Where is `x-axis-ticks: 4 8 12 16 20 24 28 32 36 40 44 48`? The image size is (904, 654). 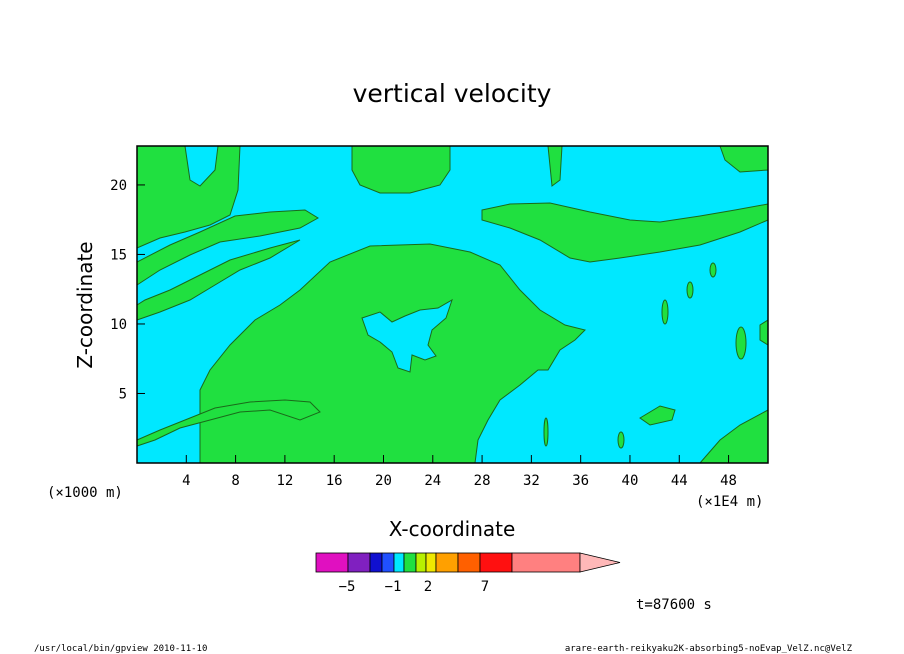 x-axis-ticks: 4 8 12 16 20 24 28 32 36 40 44 48 is located at coordinates (459, 472).